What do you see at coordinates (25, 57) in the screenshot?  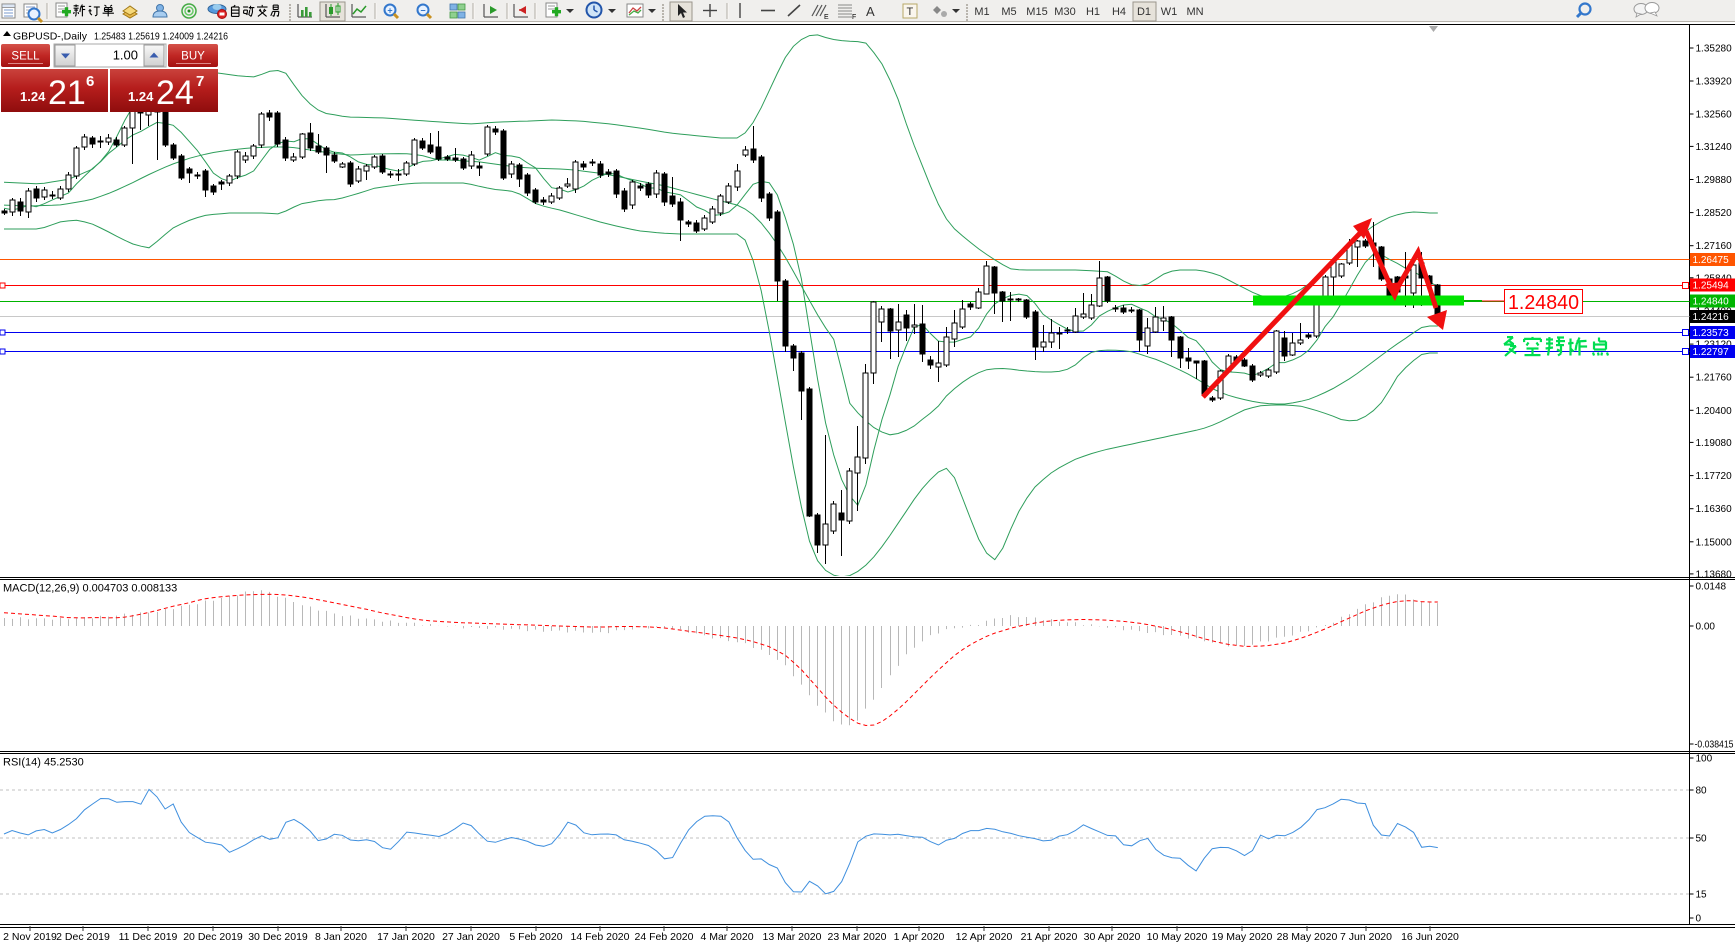 I see `svg-text: SELL` at bounding box center [25, 57].